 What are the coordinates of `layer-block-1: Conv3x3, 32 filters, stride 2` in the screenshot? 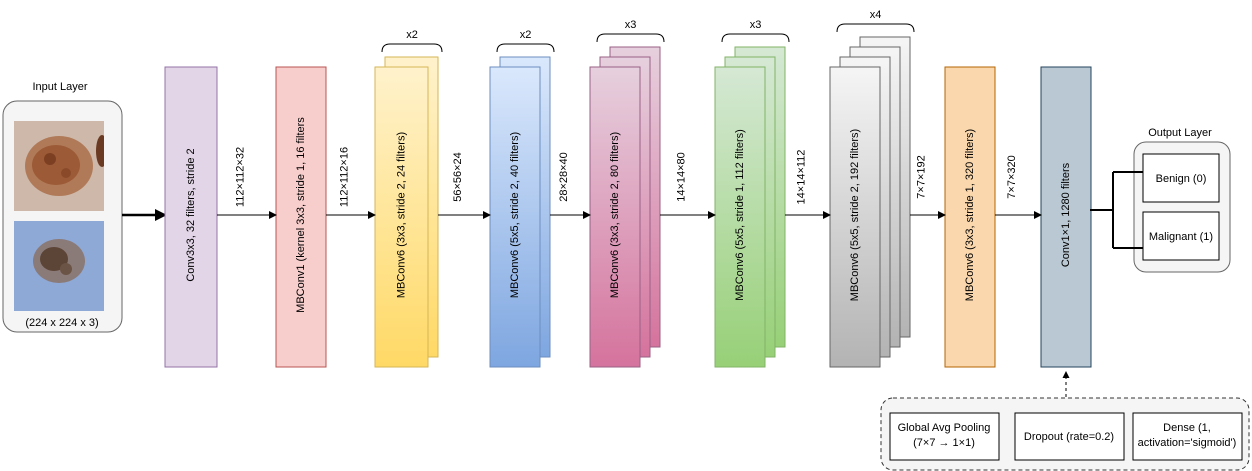 It's located at (191, 217).